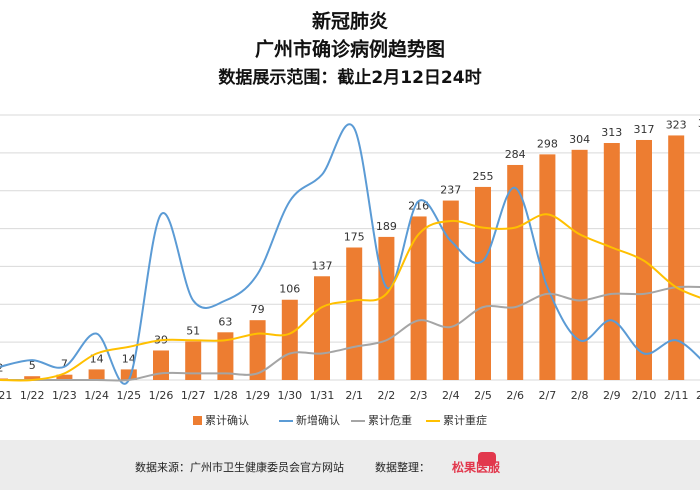  Describe the element at coordinates (387, 395) in the screenshot. I see `x-tick-label: 2/2` at that location.